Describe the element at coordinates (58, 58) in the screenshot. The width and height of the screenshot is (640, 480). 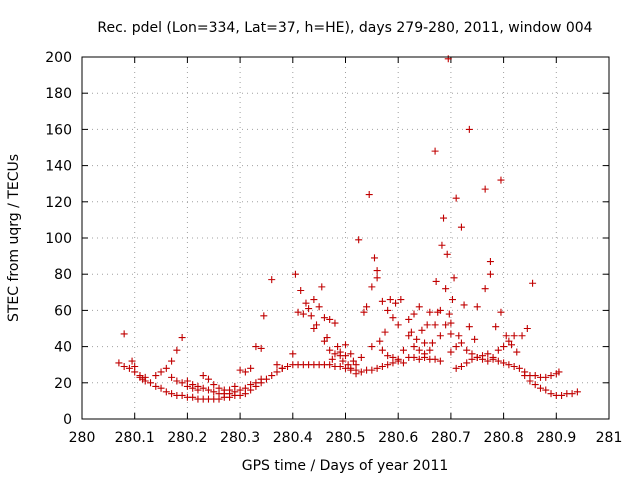
I see `y-tick-label: 200` at that location.